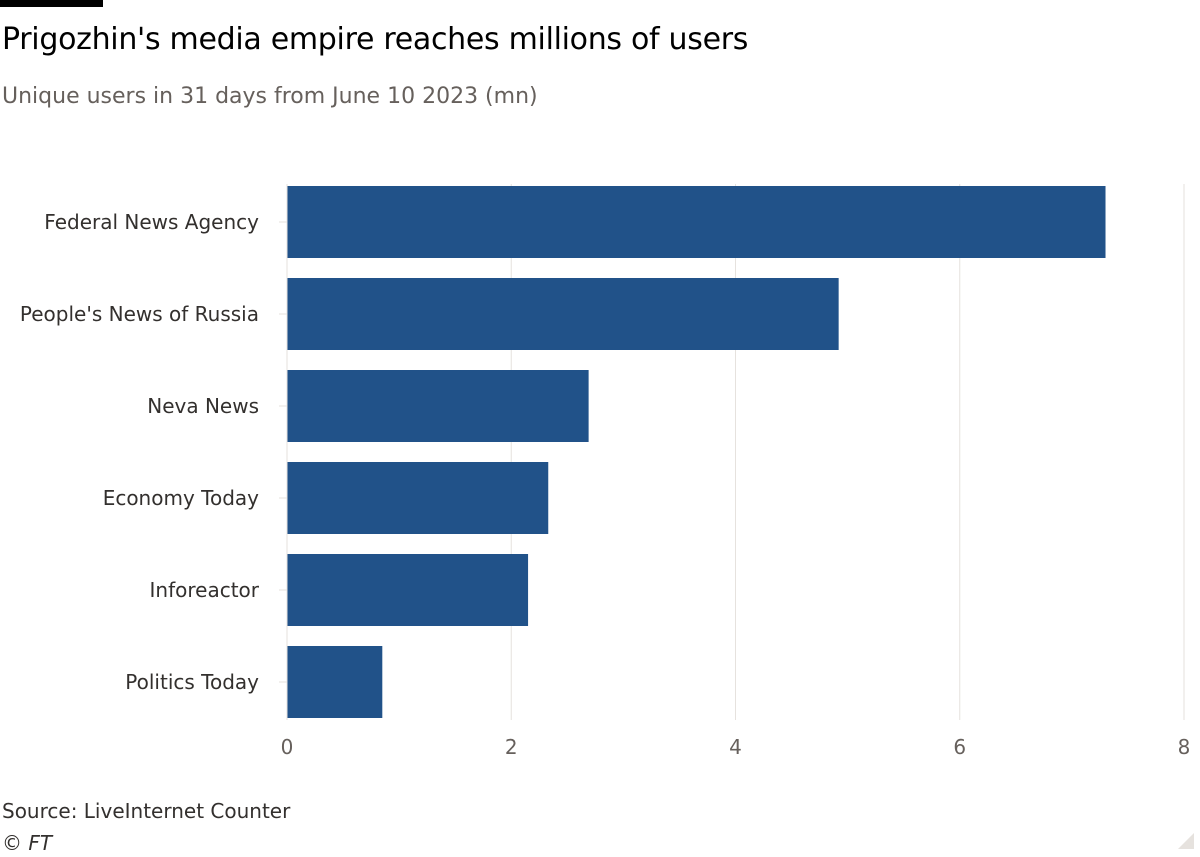 This screenshot has height=857, width=1200. I want to click on category-label: People's News of Russia, so click(139, 314).